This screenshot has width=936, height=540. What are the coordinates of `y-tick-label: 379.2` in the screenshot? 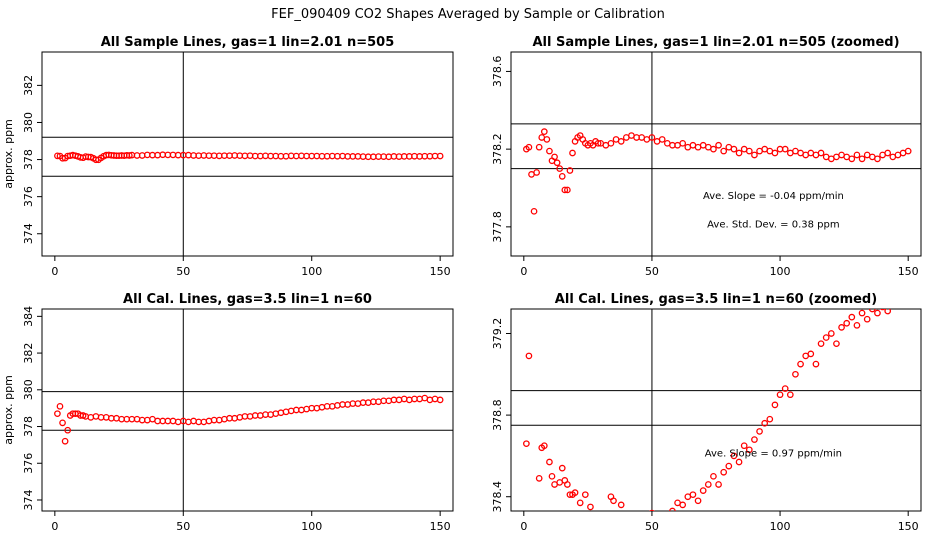 It's located at (497, 334).